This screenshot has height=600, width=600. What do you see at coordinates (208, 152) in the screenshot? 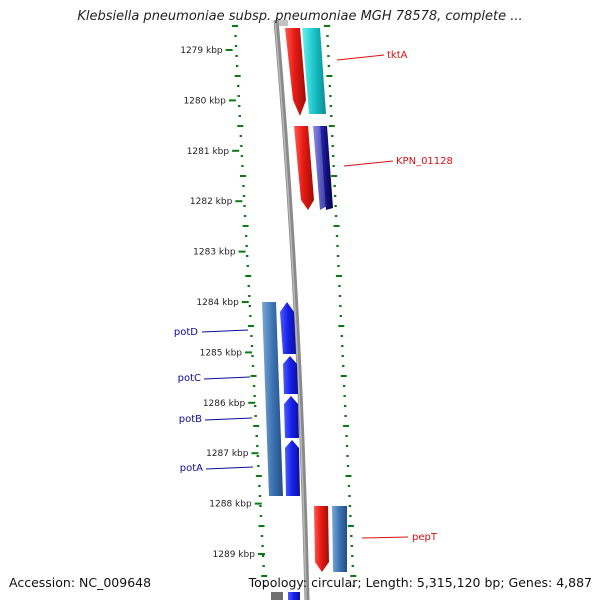
I see `ruler-label: 1281 kbp` at bounding box center [208, 152].